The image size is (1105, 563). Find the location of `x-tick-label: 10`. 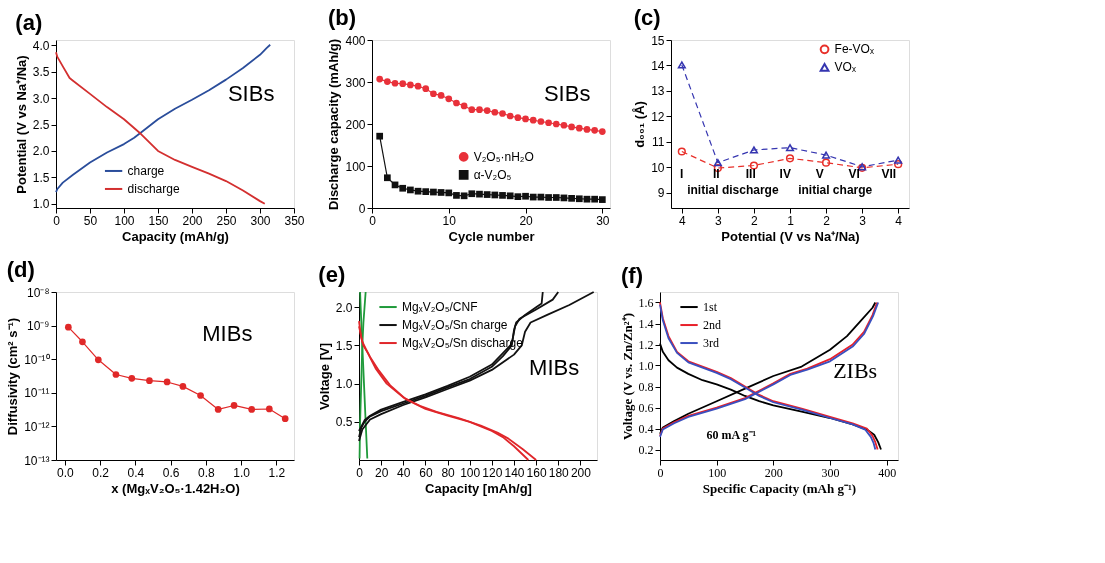

x-tick-label: 10 is located at coordinates (449, 220).